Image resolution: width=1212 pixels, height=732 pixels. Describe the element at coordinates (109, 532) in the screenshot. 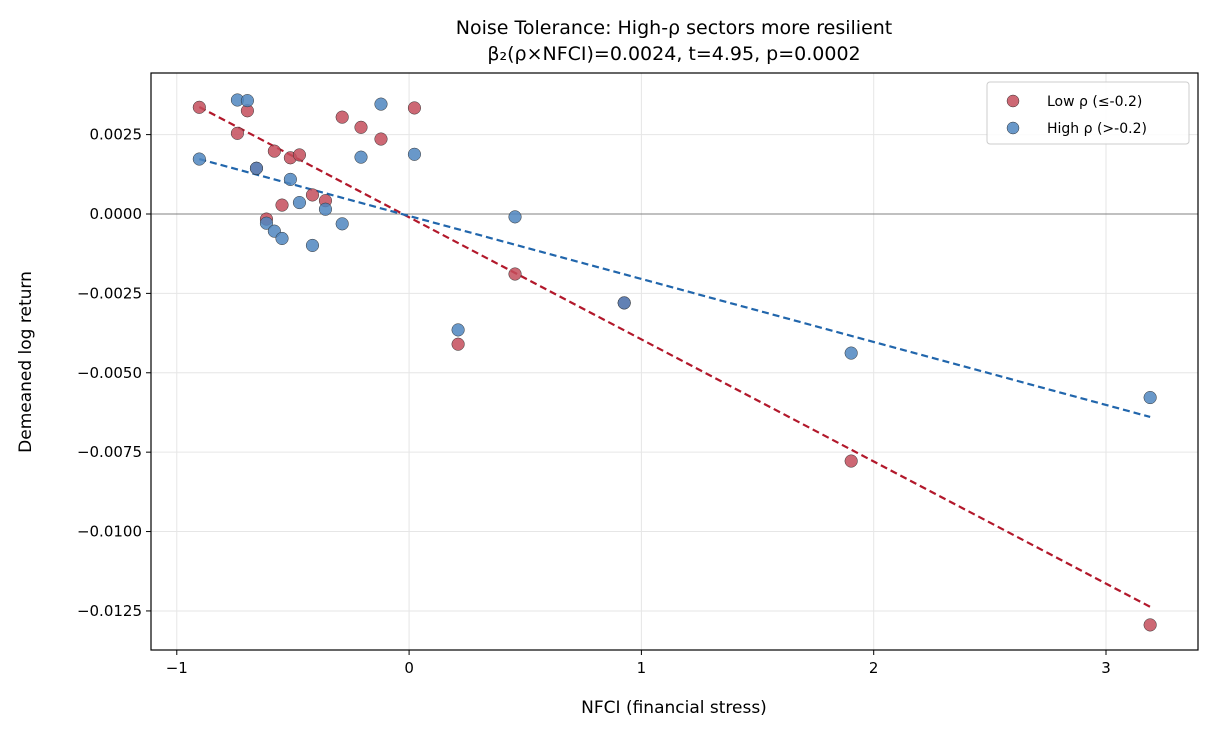

I see `y-tick-label: −0.0100` at that location.